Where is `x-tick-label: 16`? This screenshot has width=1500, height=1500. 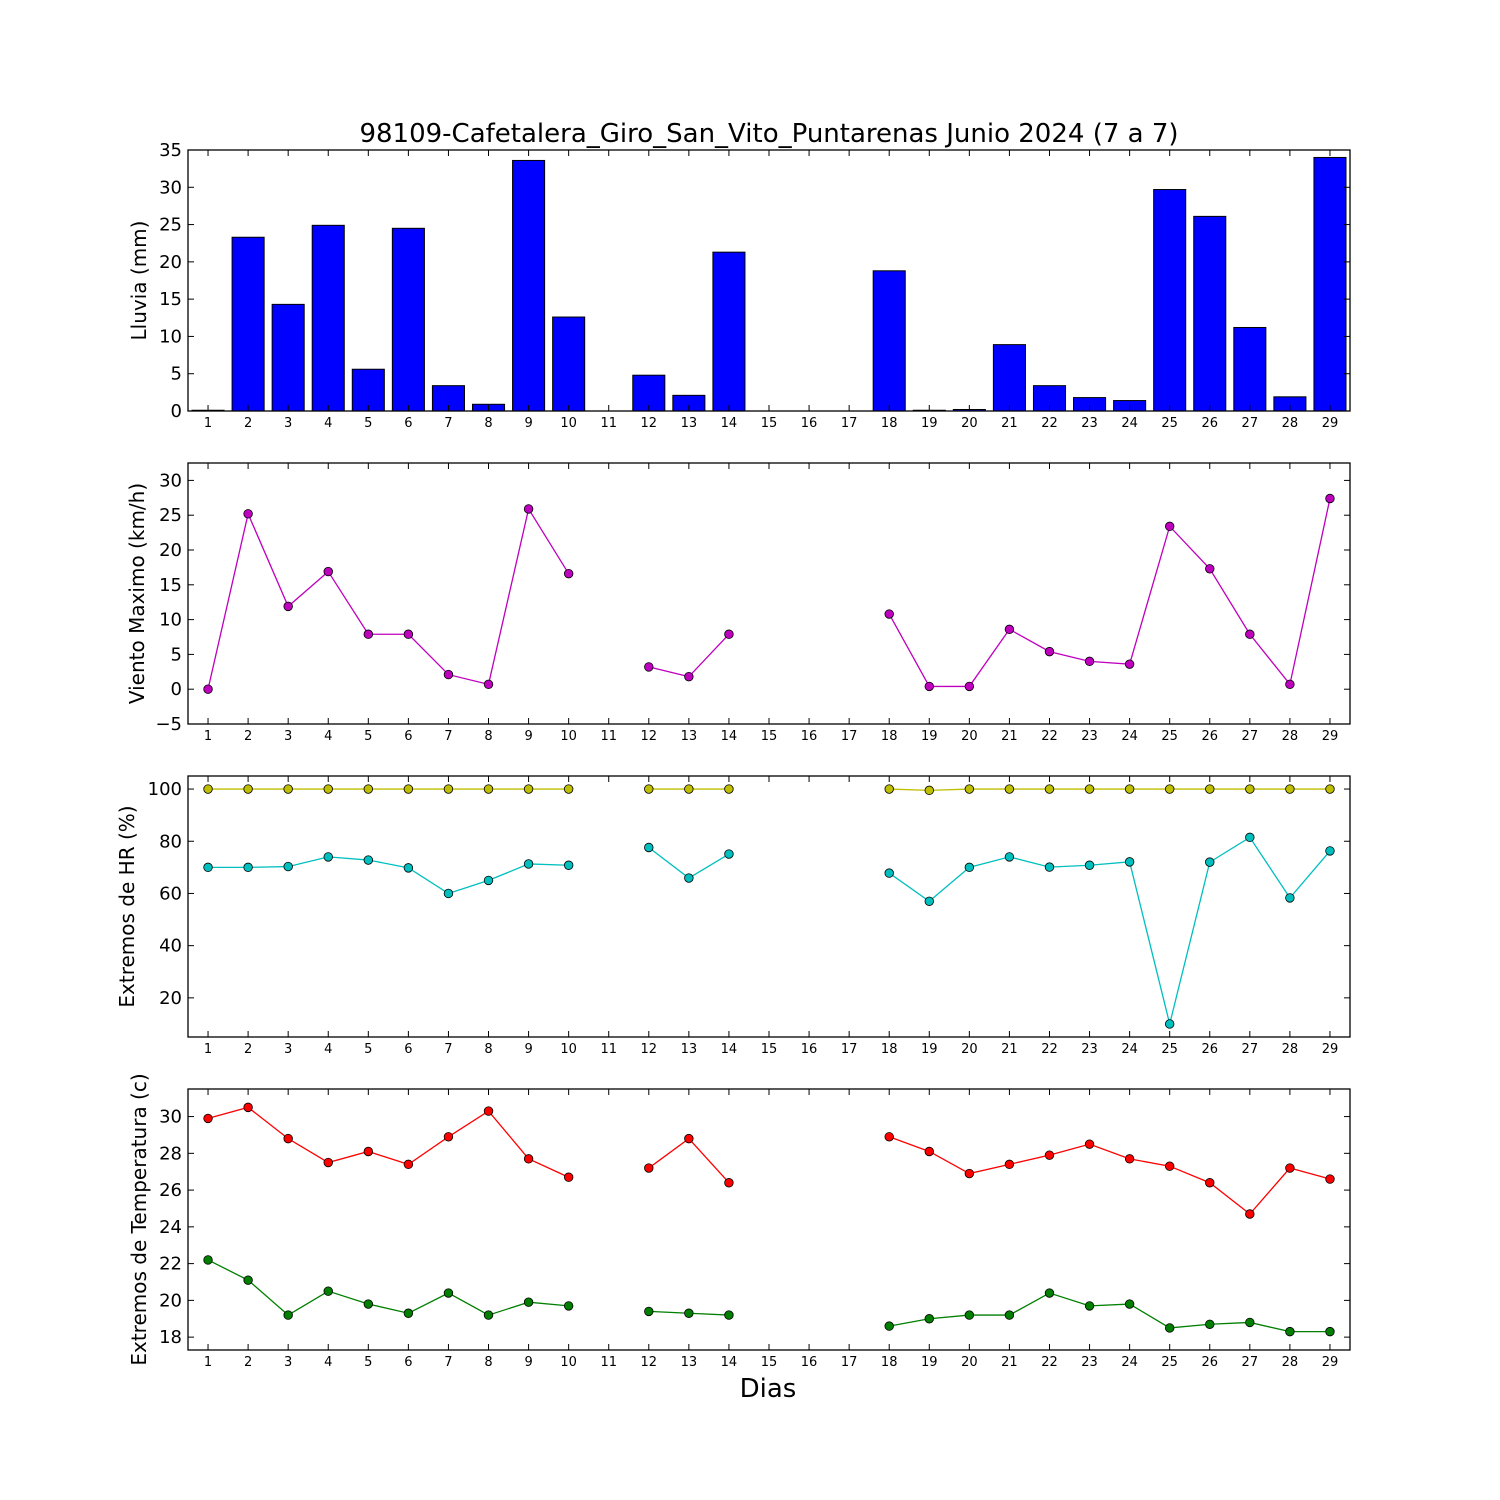 x-tick-label: 16 is located at coordinates (809, 736).